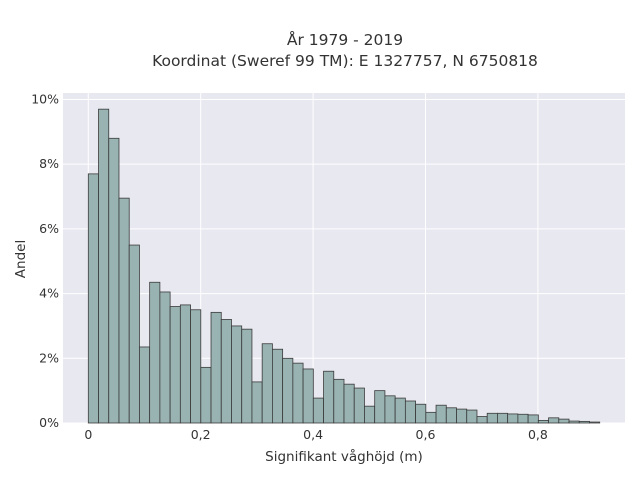 This screenshot has height=480, width=640. Describe the element at coordinates (49, 293) in the screenshot. I see `y-tick-label: 4%` at that location.